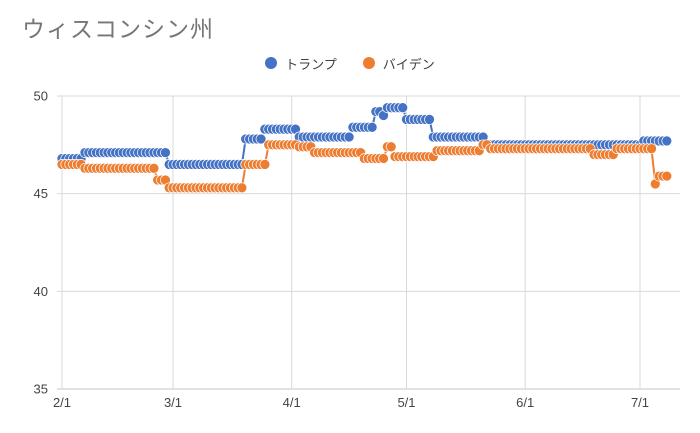 The image size is (700, 433). Describe the element at coordinates (41, 291) in the screenshot. I see `y-axis-label: 40` at that location.